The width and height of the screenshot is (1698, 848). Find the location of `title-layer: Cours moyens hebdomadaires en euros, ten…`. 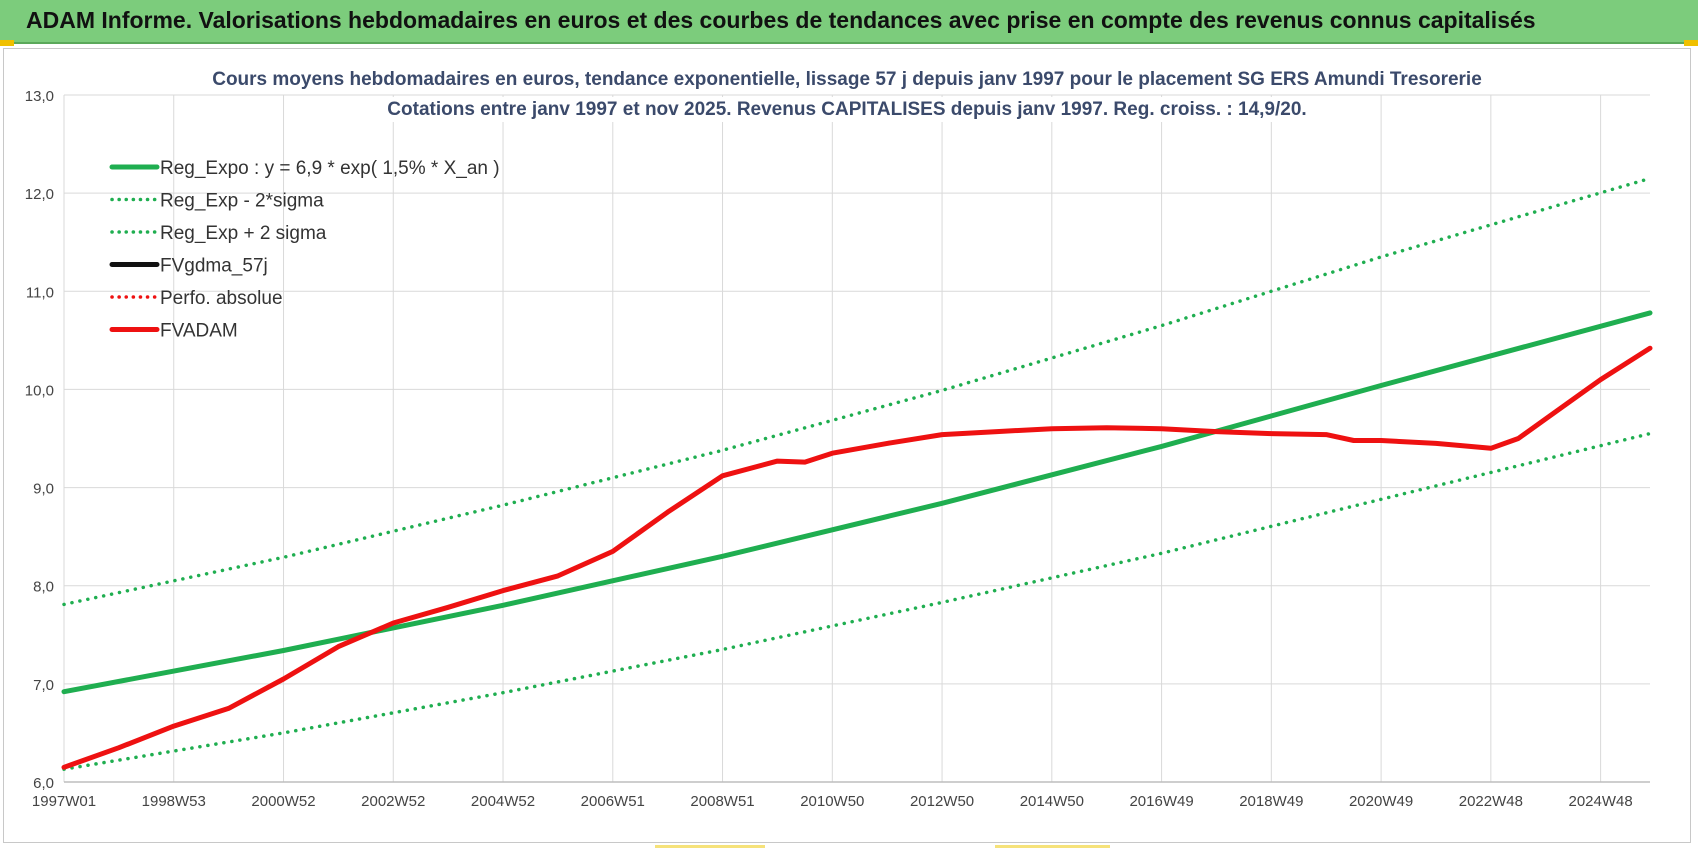

title-layer: Cours moyens hebdomadaires en euros, ten… is located at coordinates (847, 94).